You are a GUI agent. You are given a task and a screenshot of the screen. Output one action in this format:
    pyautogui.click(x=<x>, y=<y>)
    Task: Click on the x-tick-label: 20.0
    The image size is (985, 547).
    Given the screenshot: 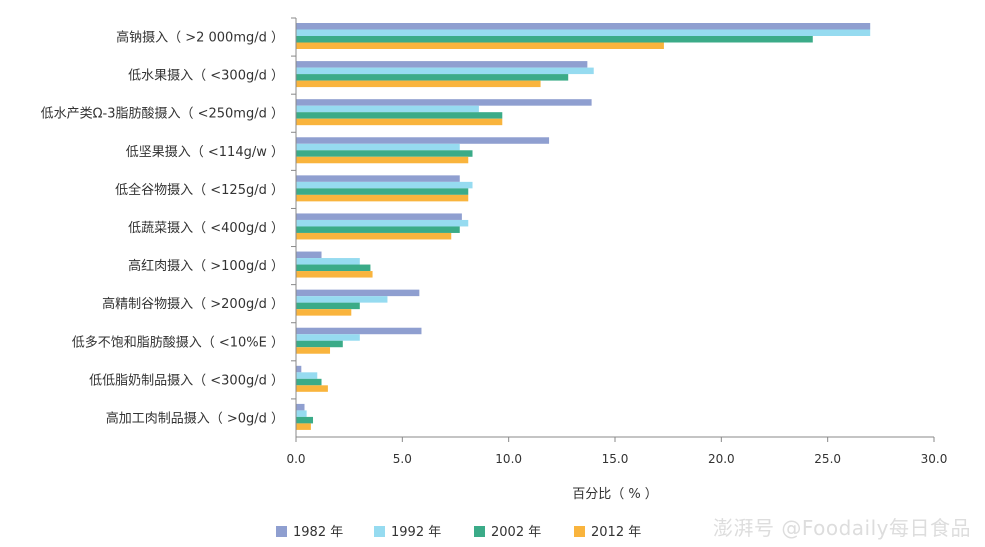 What is the action you would take?
    pyautogui.click(x=721, y=459)
    